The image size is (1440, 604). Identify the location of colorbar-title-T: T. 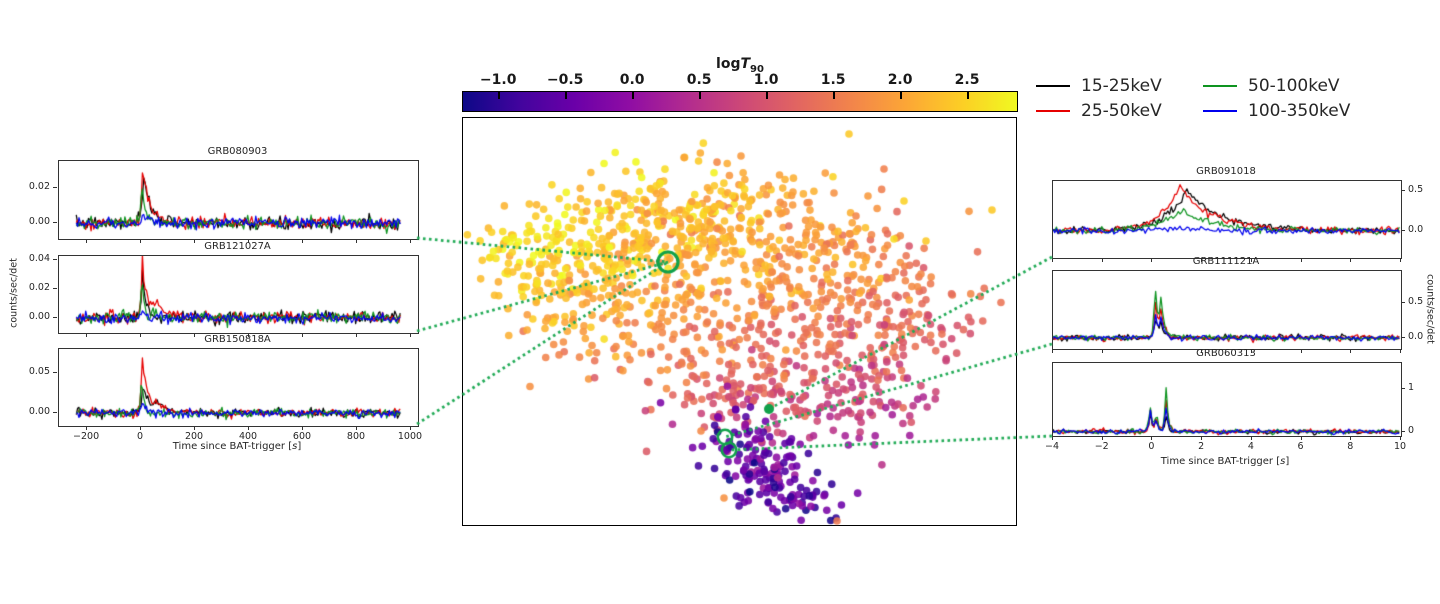
(745, 64).